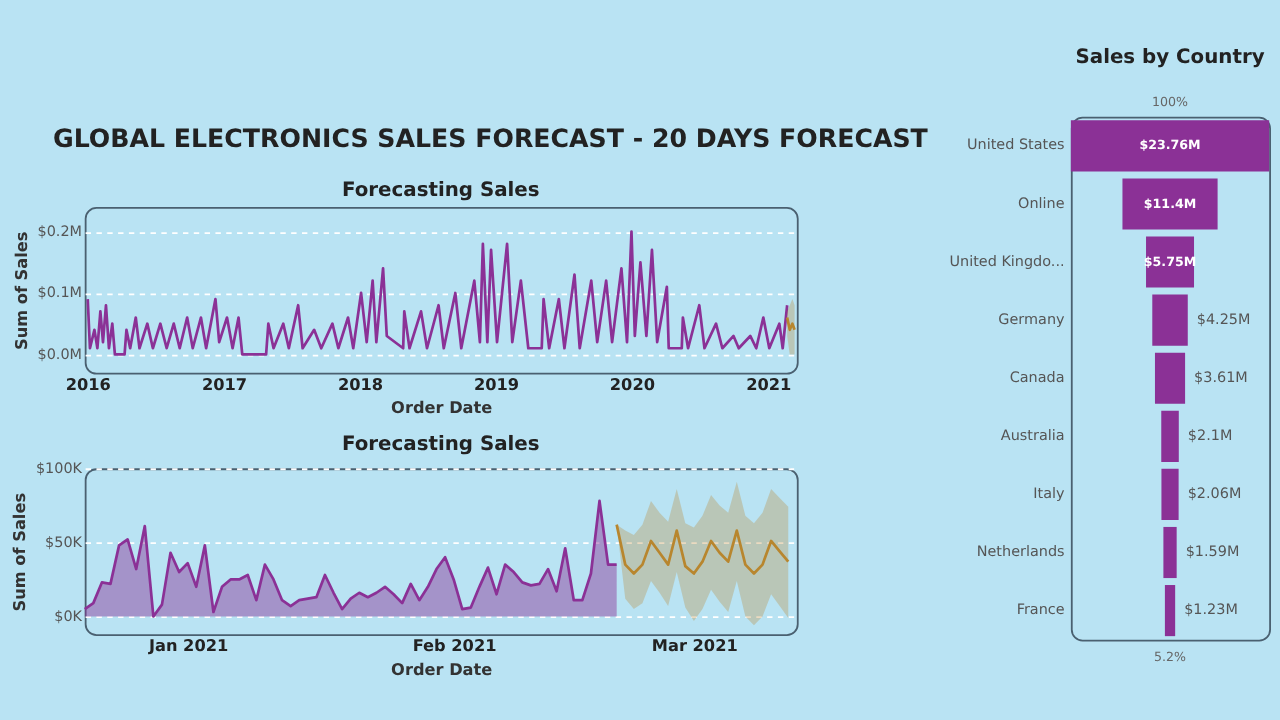 The image size is (1280, 720). Describe the element at coordinates (187, 645) in the screenshot. I see `x-tick-label: Jan 2021` at that location.